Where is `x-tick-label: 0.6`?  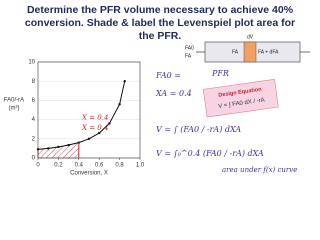
x-tick-label: 0.6 is located at coordinates (99, 166).